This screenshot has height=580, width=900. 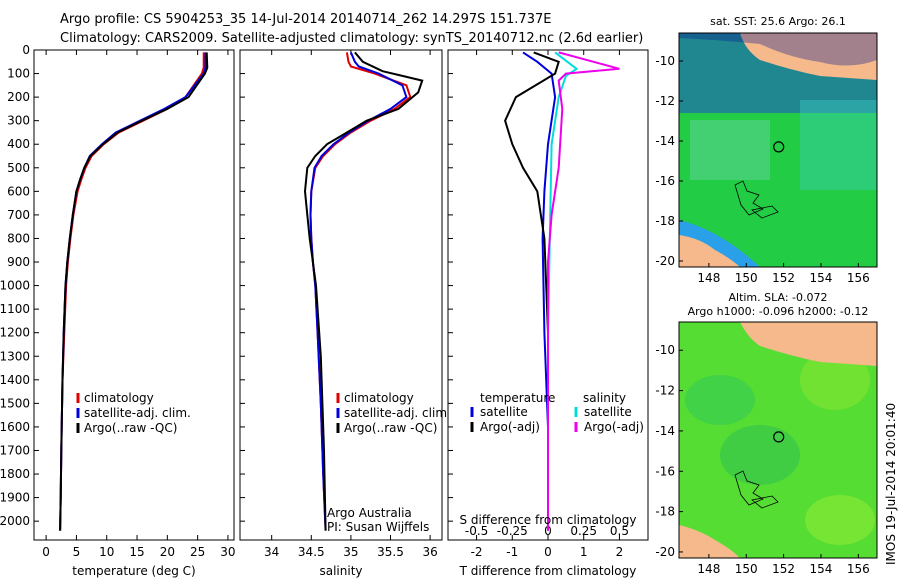 I want to click on sla-map-title-line2: Argo h1000: -0.096 h2000: -0.12, so click(x=778, y=311).